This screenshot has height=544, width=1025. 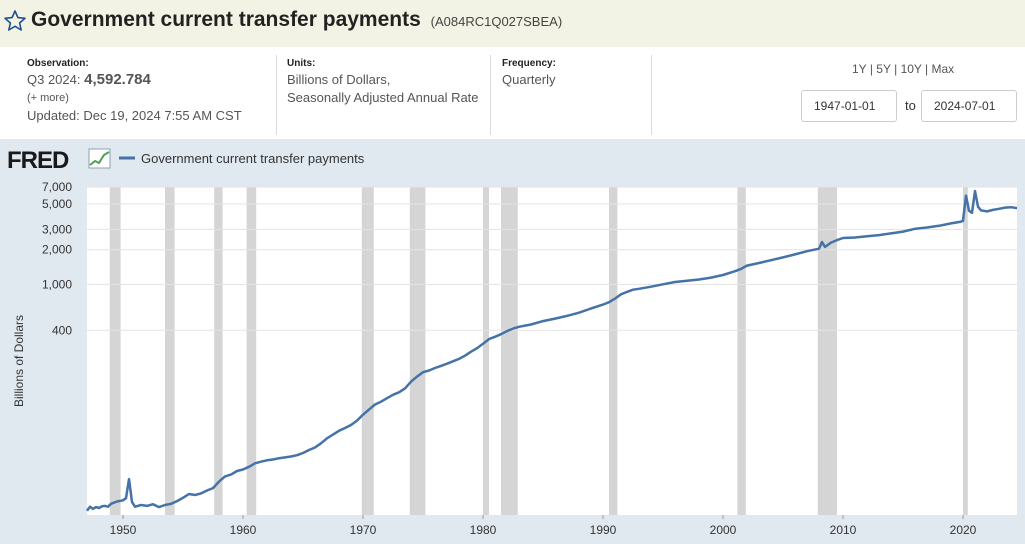 I want to click on more-link: (+ more), so click(x=48, y=98).